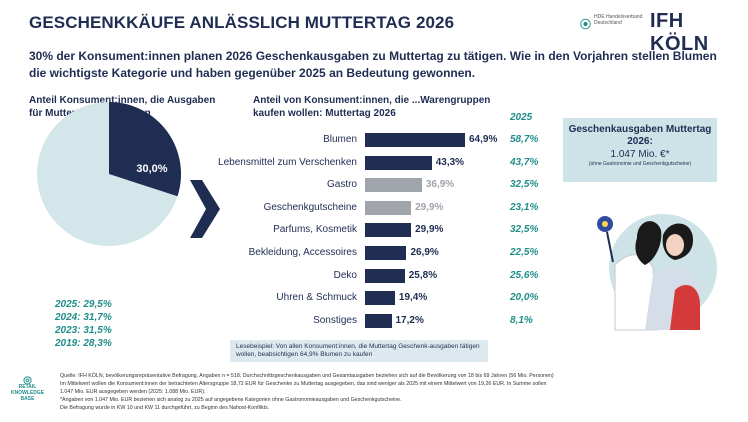 The width and height of the screenshot is (748, 422). Describe the element at coordinates (27, 380) in the screenshot. I see `rkb-logo-icon: ◎` at that location.